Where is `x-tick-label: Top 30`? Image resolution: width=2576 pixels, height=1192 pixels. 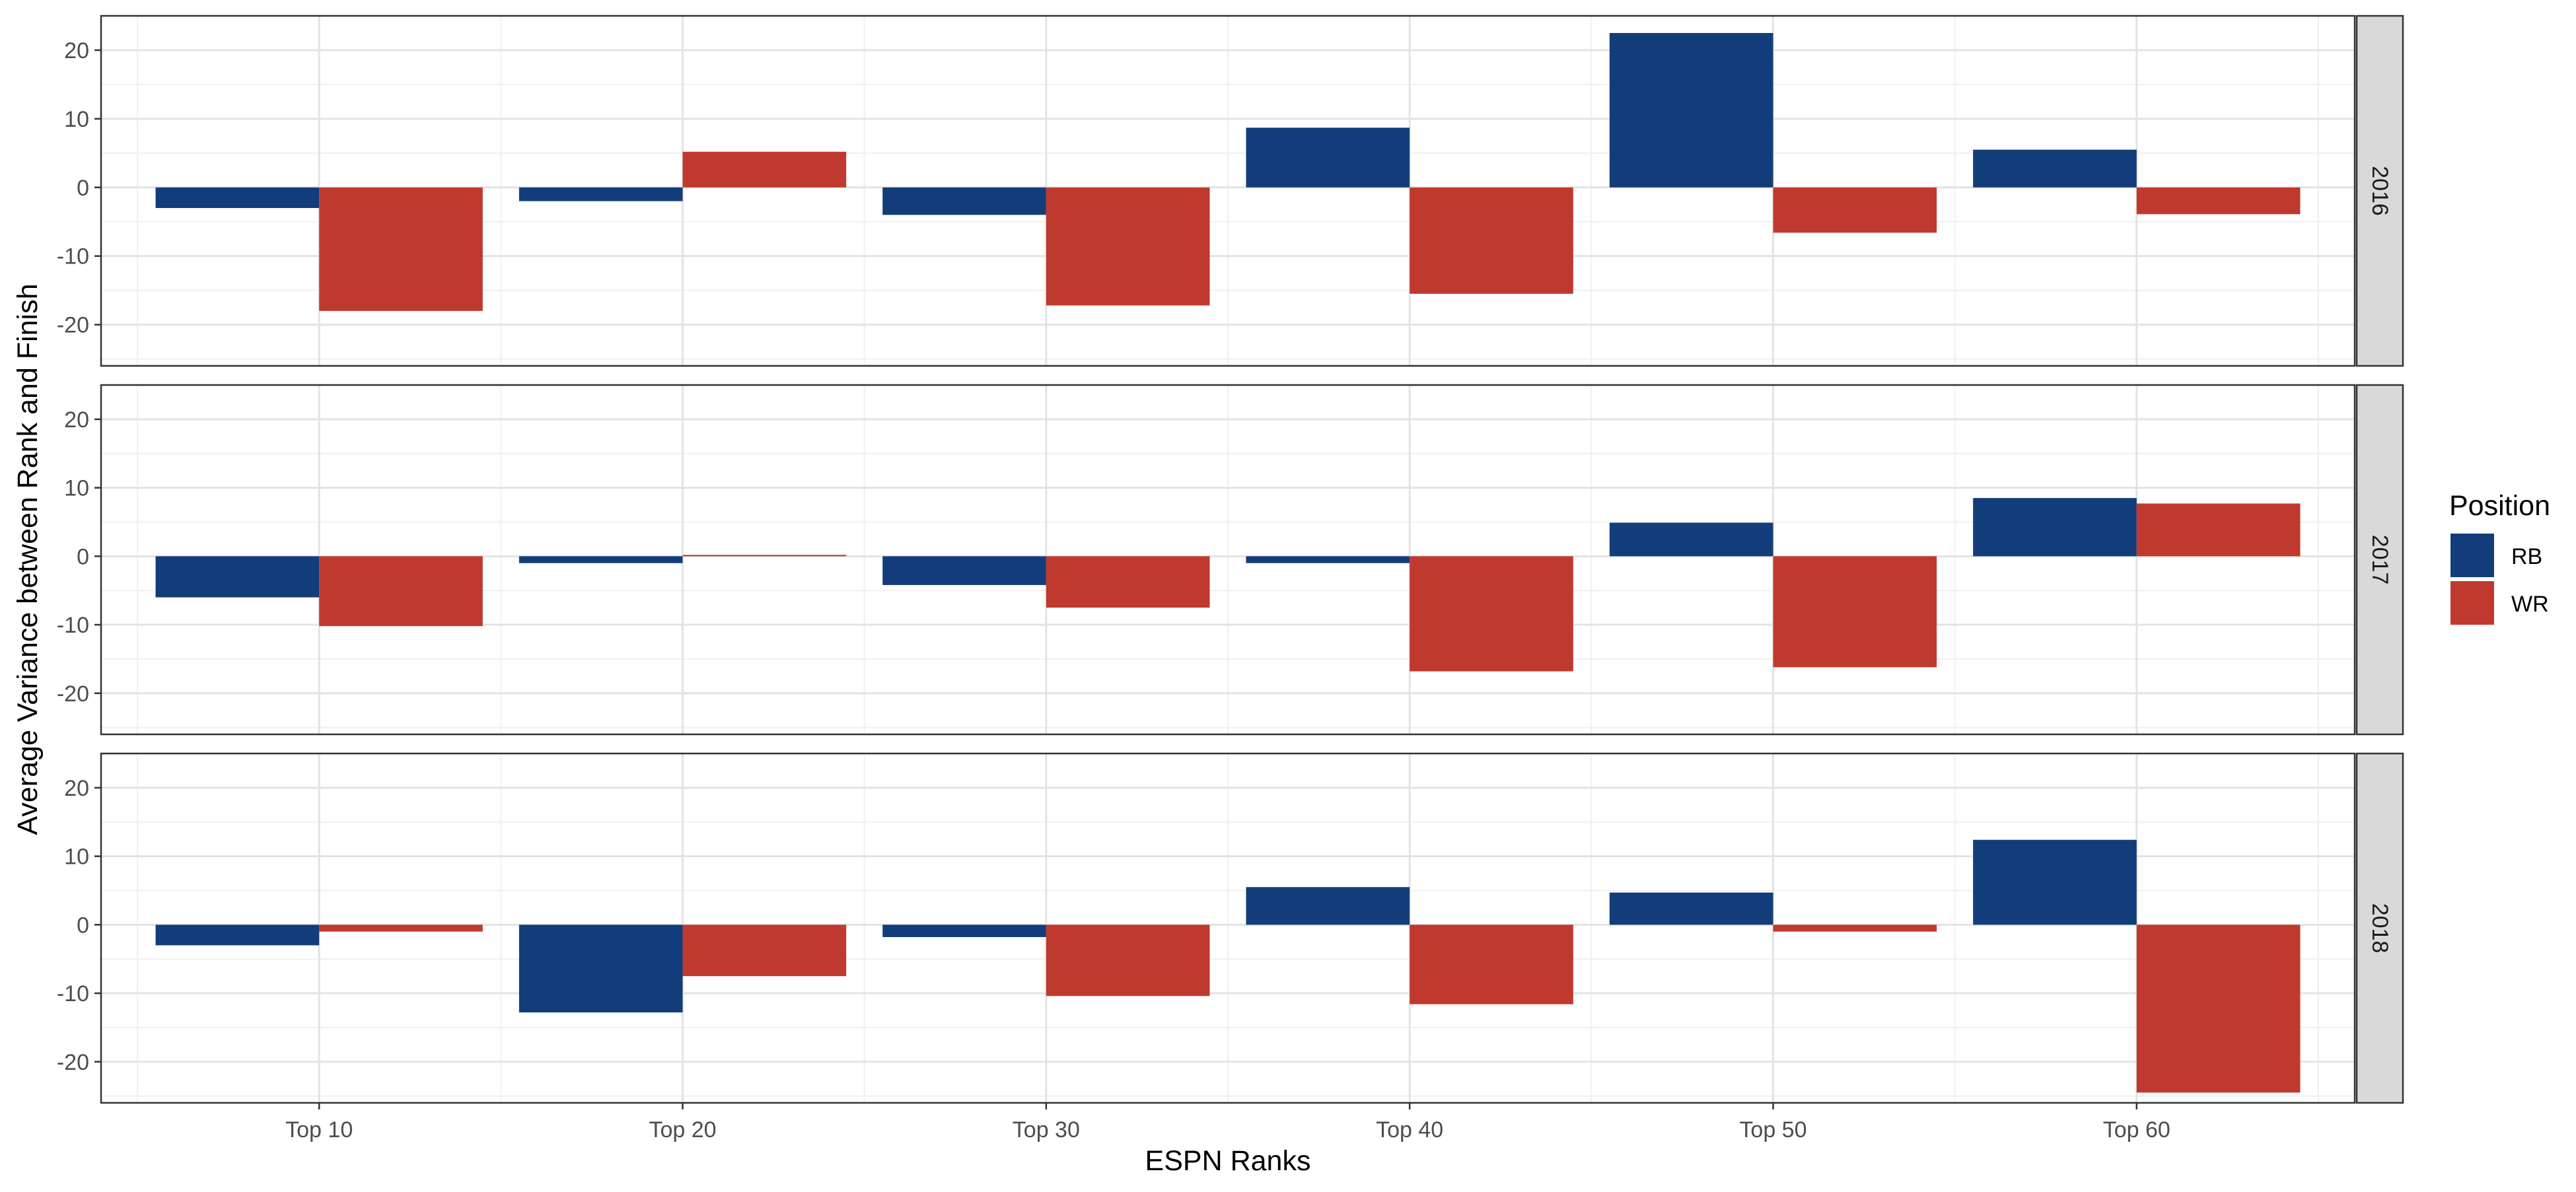 x-tick-label: Top 30 is located at coordinates (1046, 1129).